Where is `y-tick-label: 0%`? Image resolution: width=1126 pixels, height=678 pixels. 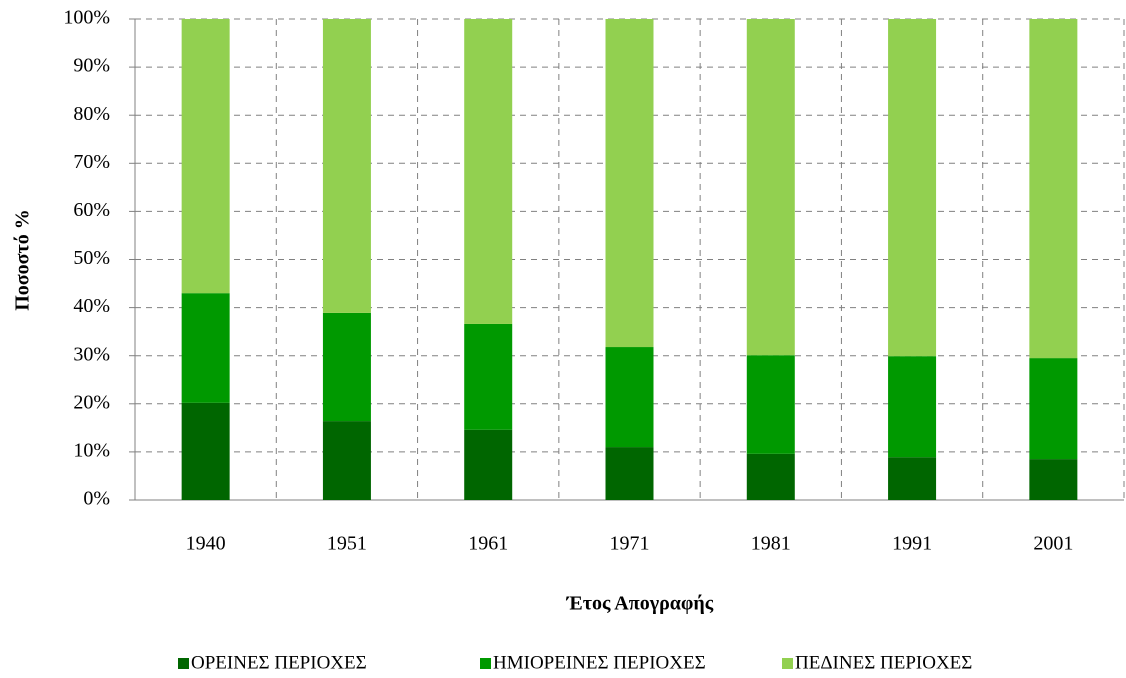 y-tick-label: 0% is located at coordinates (96, 499).